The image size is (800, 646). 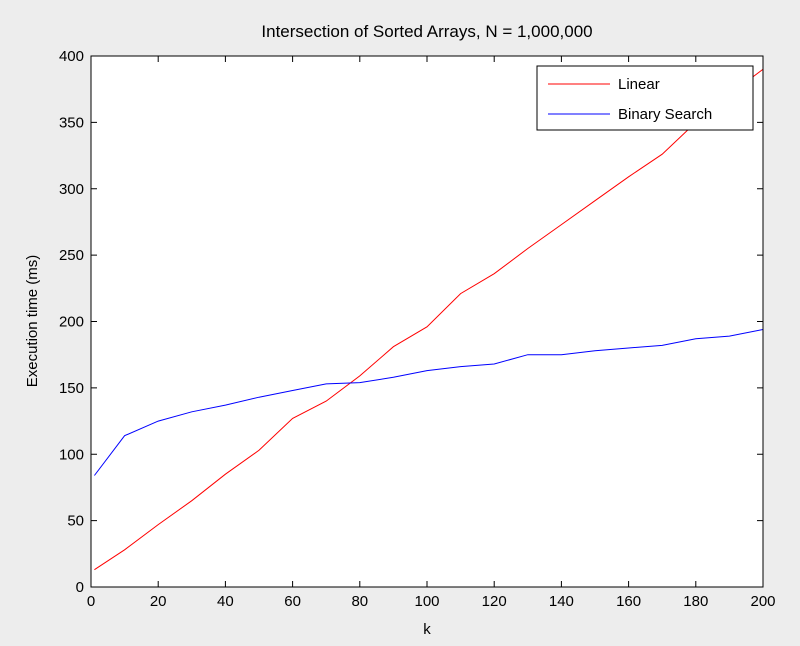 I want to click on x-axis-title: k, so click(x=427, y=629).